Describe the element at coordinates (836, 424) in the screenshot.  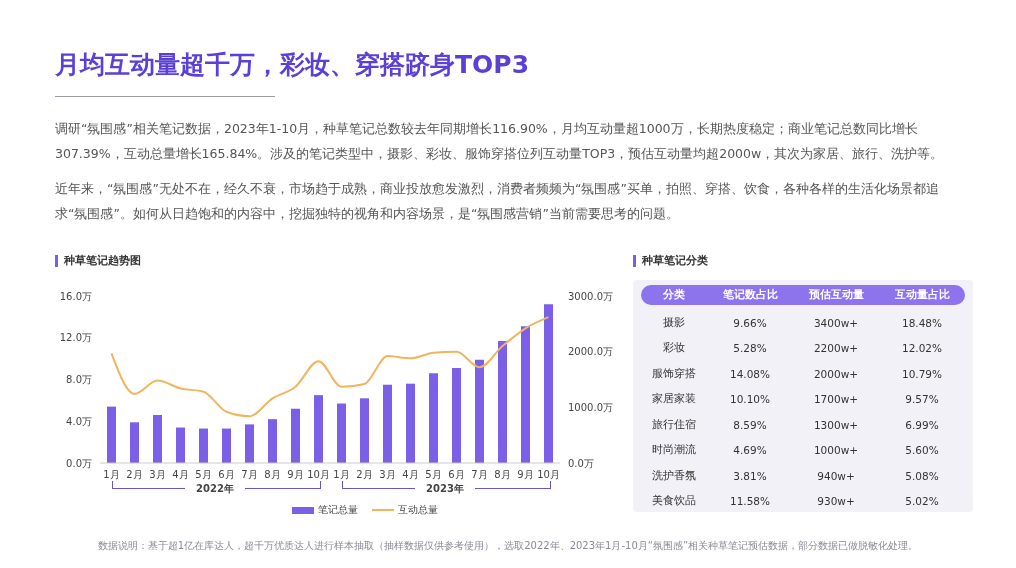
I see `data-label: 1300w+` at that location.